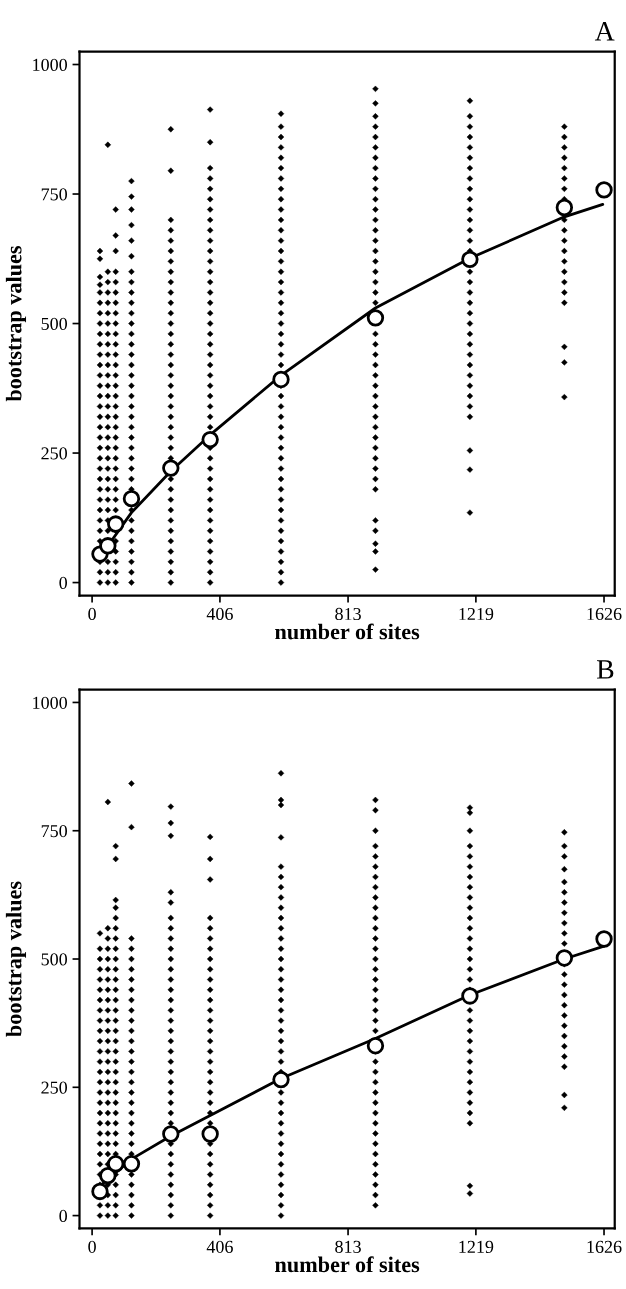 Image resolution: width=626 pixels, height=1289 pixels. I want to click on chart-title: A, so click(604, 31).